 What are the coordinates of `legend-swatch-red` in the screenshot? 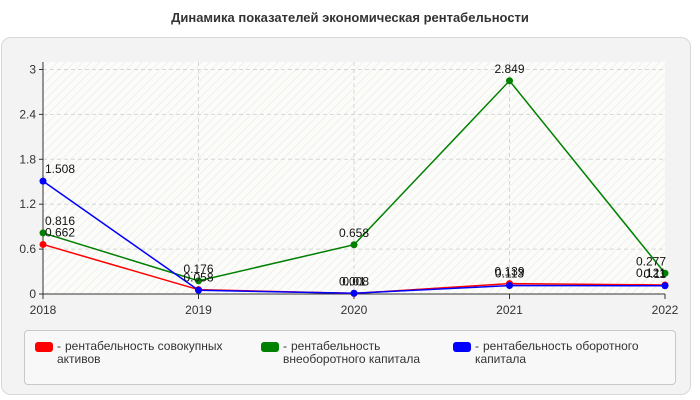 It's located at (44, 347).